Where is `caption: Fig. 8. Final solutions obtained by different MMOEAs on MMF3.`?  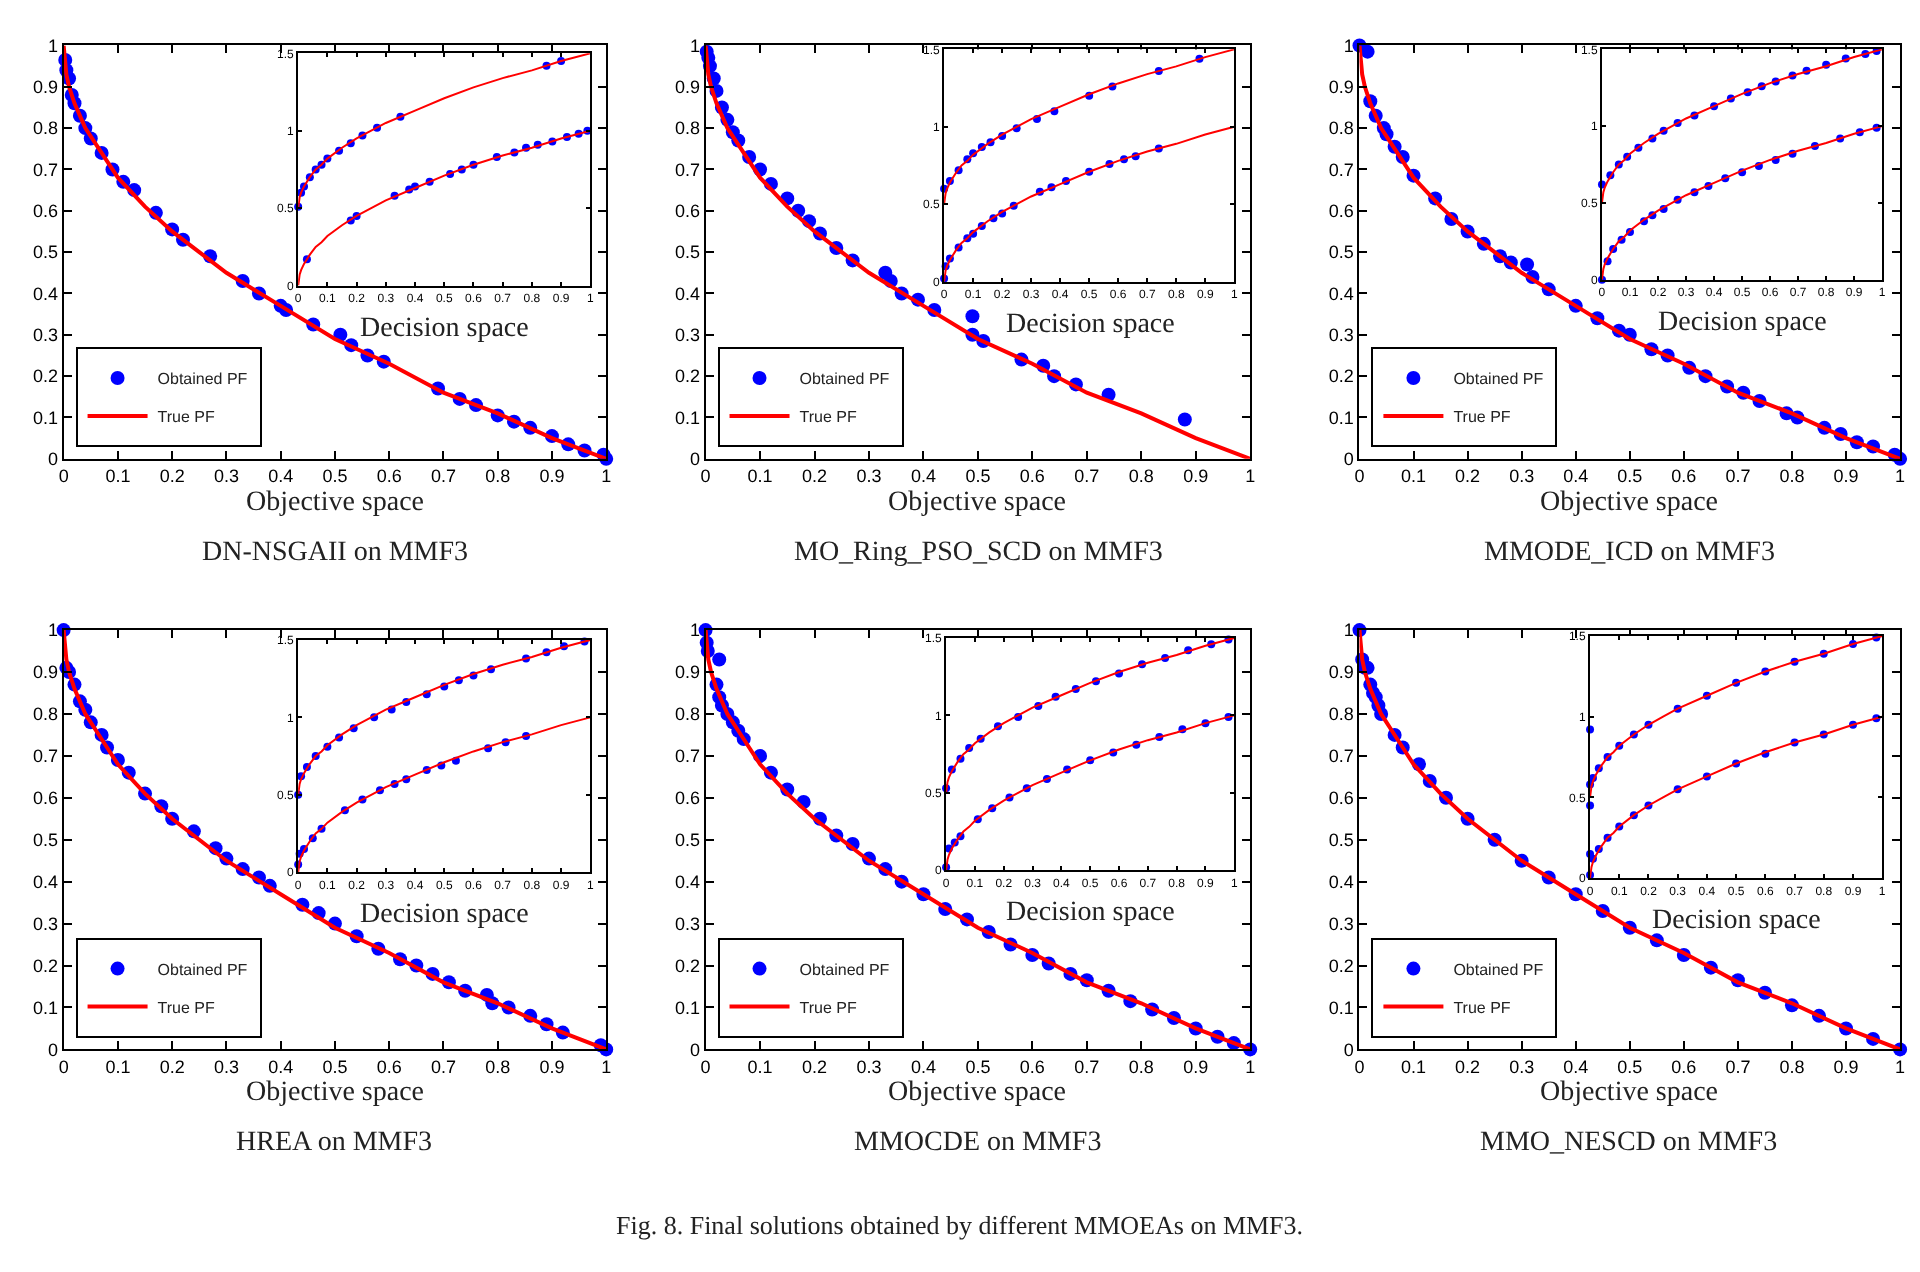
caption: Fig. 8. Final solutions obtained by different MMOEAs on MMF3. is located at coordinates (960, 1225).